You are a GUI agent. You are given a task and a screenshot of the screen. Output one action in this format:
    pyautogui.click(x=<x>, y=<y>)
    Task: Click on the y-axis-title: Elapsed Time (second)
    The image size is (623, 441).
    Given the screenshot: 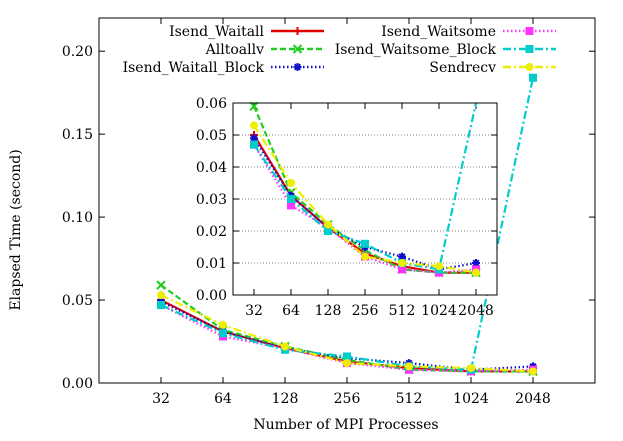 What is the action you would take?
    pyautogui.click(x=16, y=229)
    